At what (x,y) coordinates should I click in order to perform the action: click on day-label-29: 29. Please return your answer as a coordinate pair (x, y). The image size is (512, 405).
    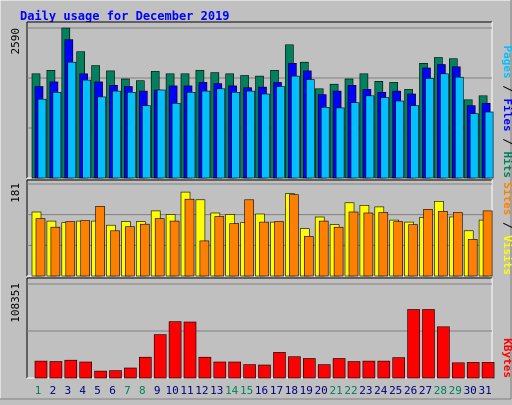
    Looking at the image, I should click on (455, 390).